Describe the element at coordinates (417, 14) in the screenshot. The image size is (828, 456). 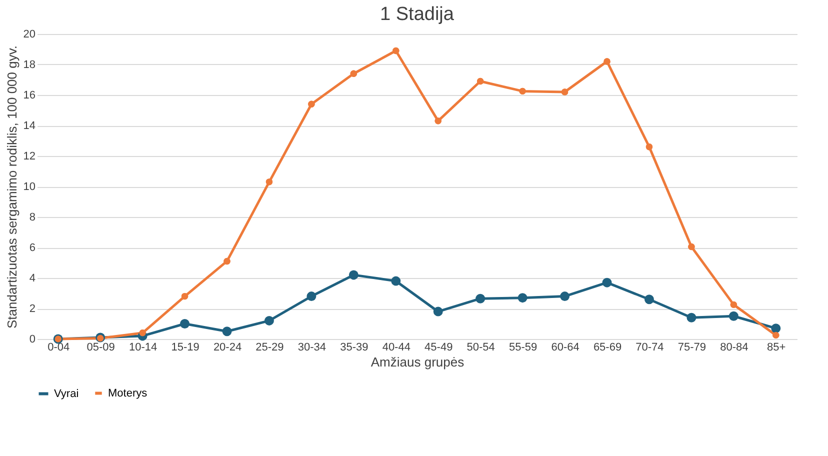
I see `chart-title: 1 Stadija` at that location.